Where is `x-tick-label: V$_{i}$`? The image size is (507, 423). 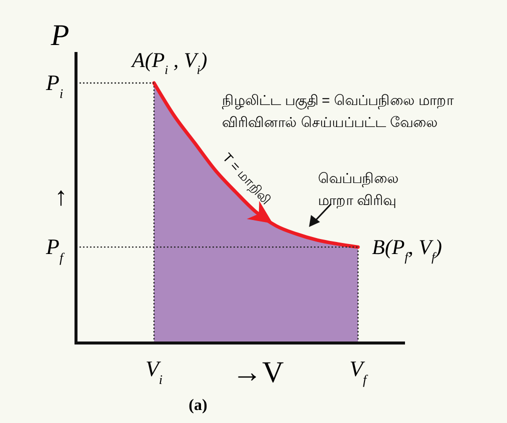
x-tick-label: V$_{i}$ is located at coordinates (154, 371).